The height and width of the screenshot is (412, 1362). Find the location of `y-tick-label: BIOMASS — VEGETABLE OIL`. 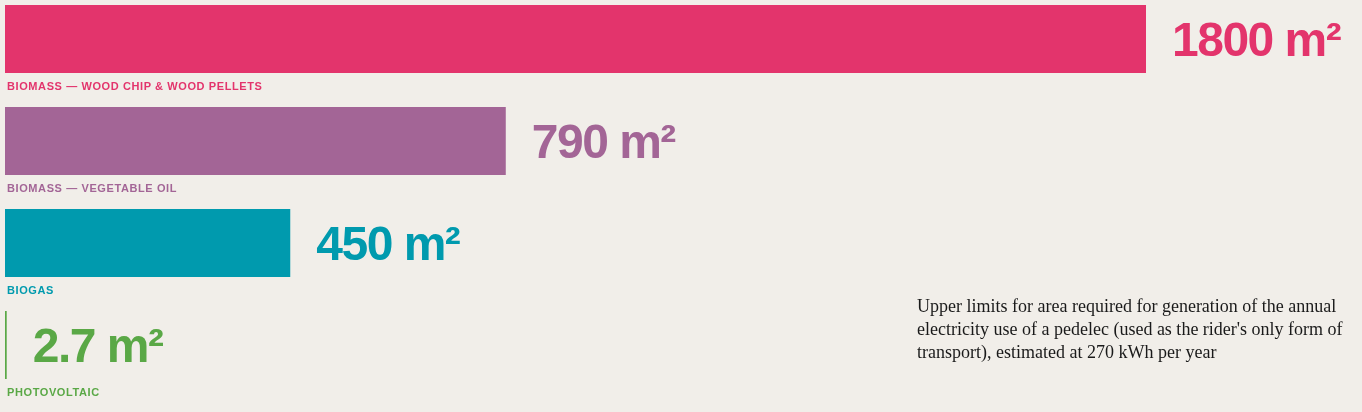

y-tick-label: BIOMASS — VEGETABLE OIL is located at coordinates (92, 188).